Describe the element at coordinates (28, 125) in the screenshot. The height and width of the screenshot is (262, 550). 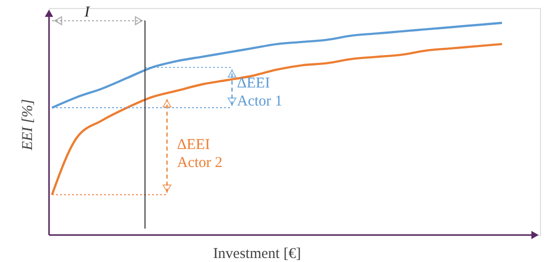
I see `y-axis-title: EEI [%]` at that location.